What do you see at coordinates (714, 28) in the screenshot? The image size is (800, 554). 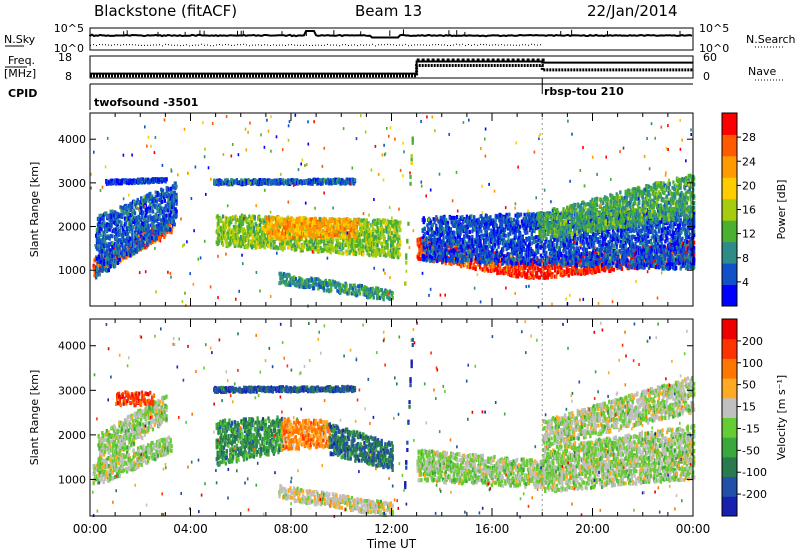 I see `noise-y2tick-label: 10^5` at bounding box center [714, 28].